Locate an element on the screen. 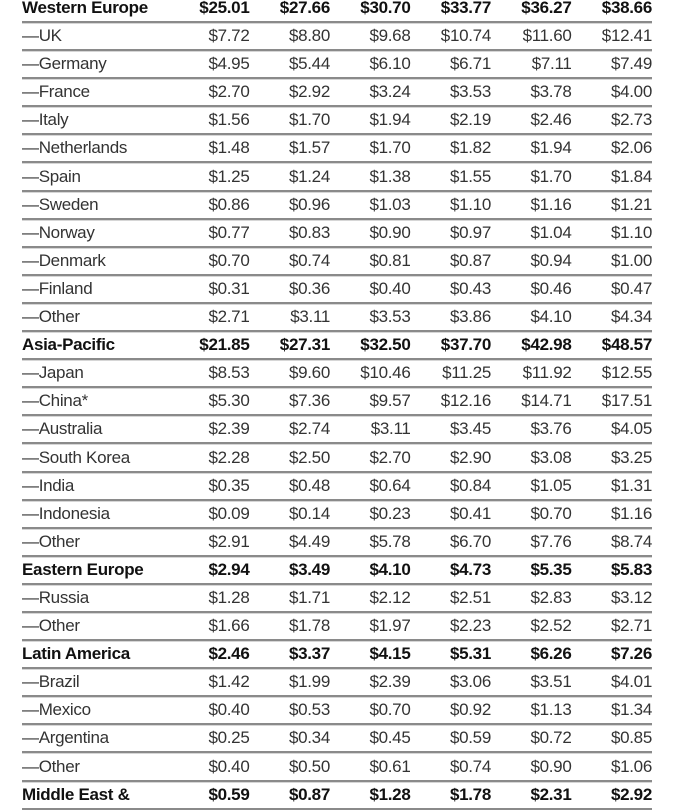  value-cell: $36.27 is located at coordinates (546, 8).